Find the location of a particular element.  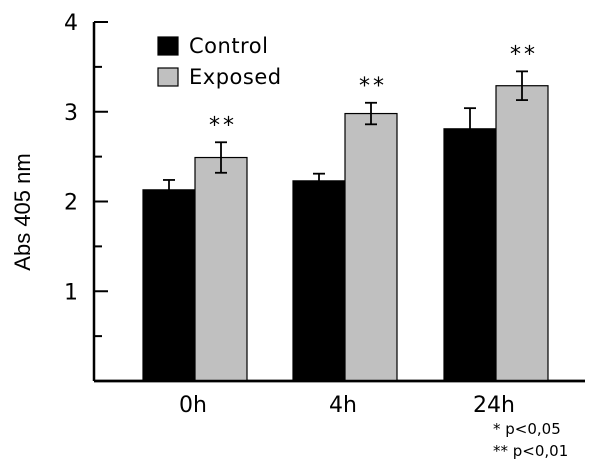

x-category-label: 4h is located at coordinates (343, 405).